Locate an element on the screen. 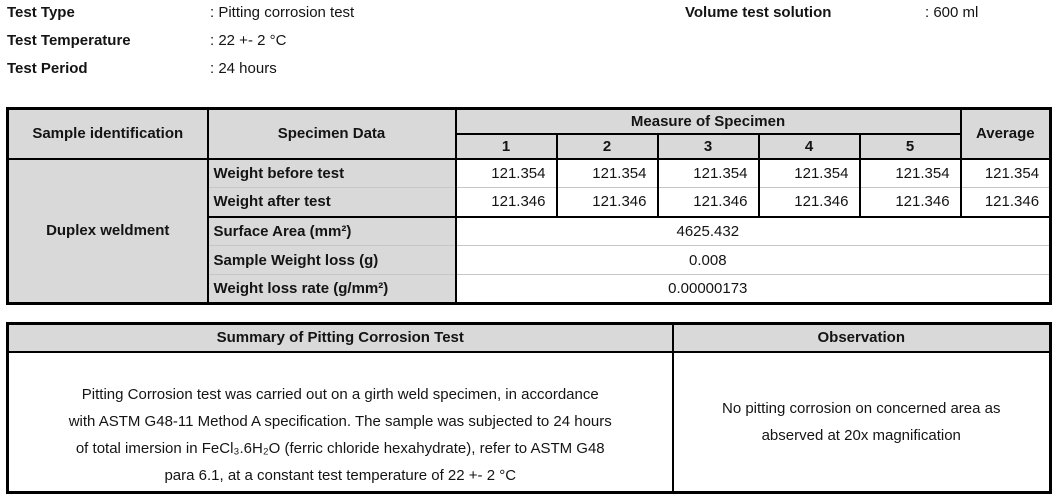  header-specimen-1: 1 is located at coordinates (506, 146).